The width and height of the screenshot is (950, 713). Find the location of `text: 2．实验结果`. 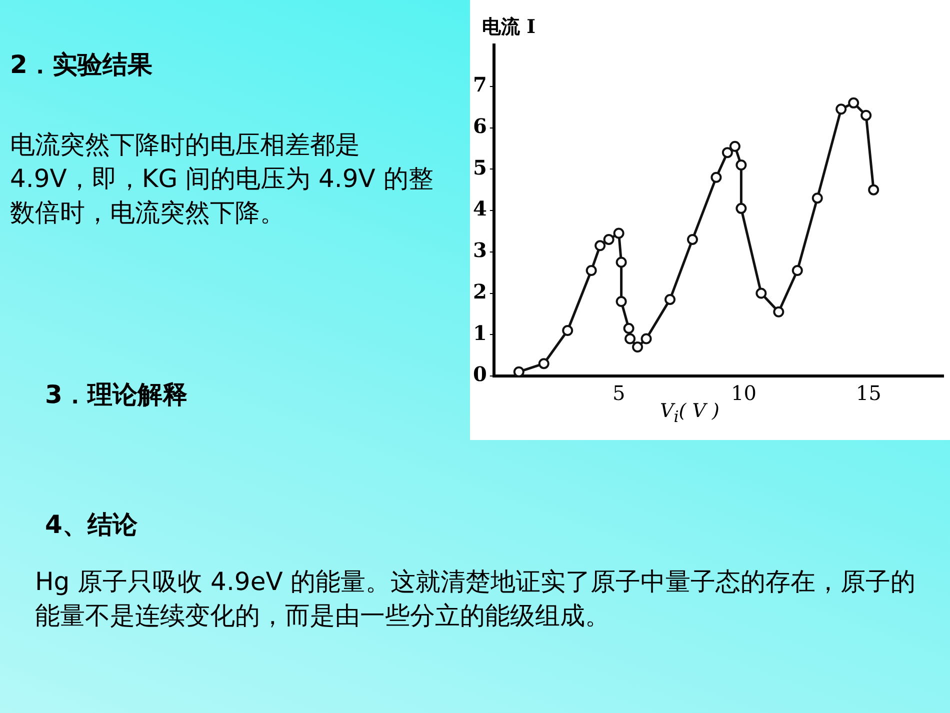

text: 2．实验结果 is located at coordinates (82, 65).